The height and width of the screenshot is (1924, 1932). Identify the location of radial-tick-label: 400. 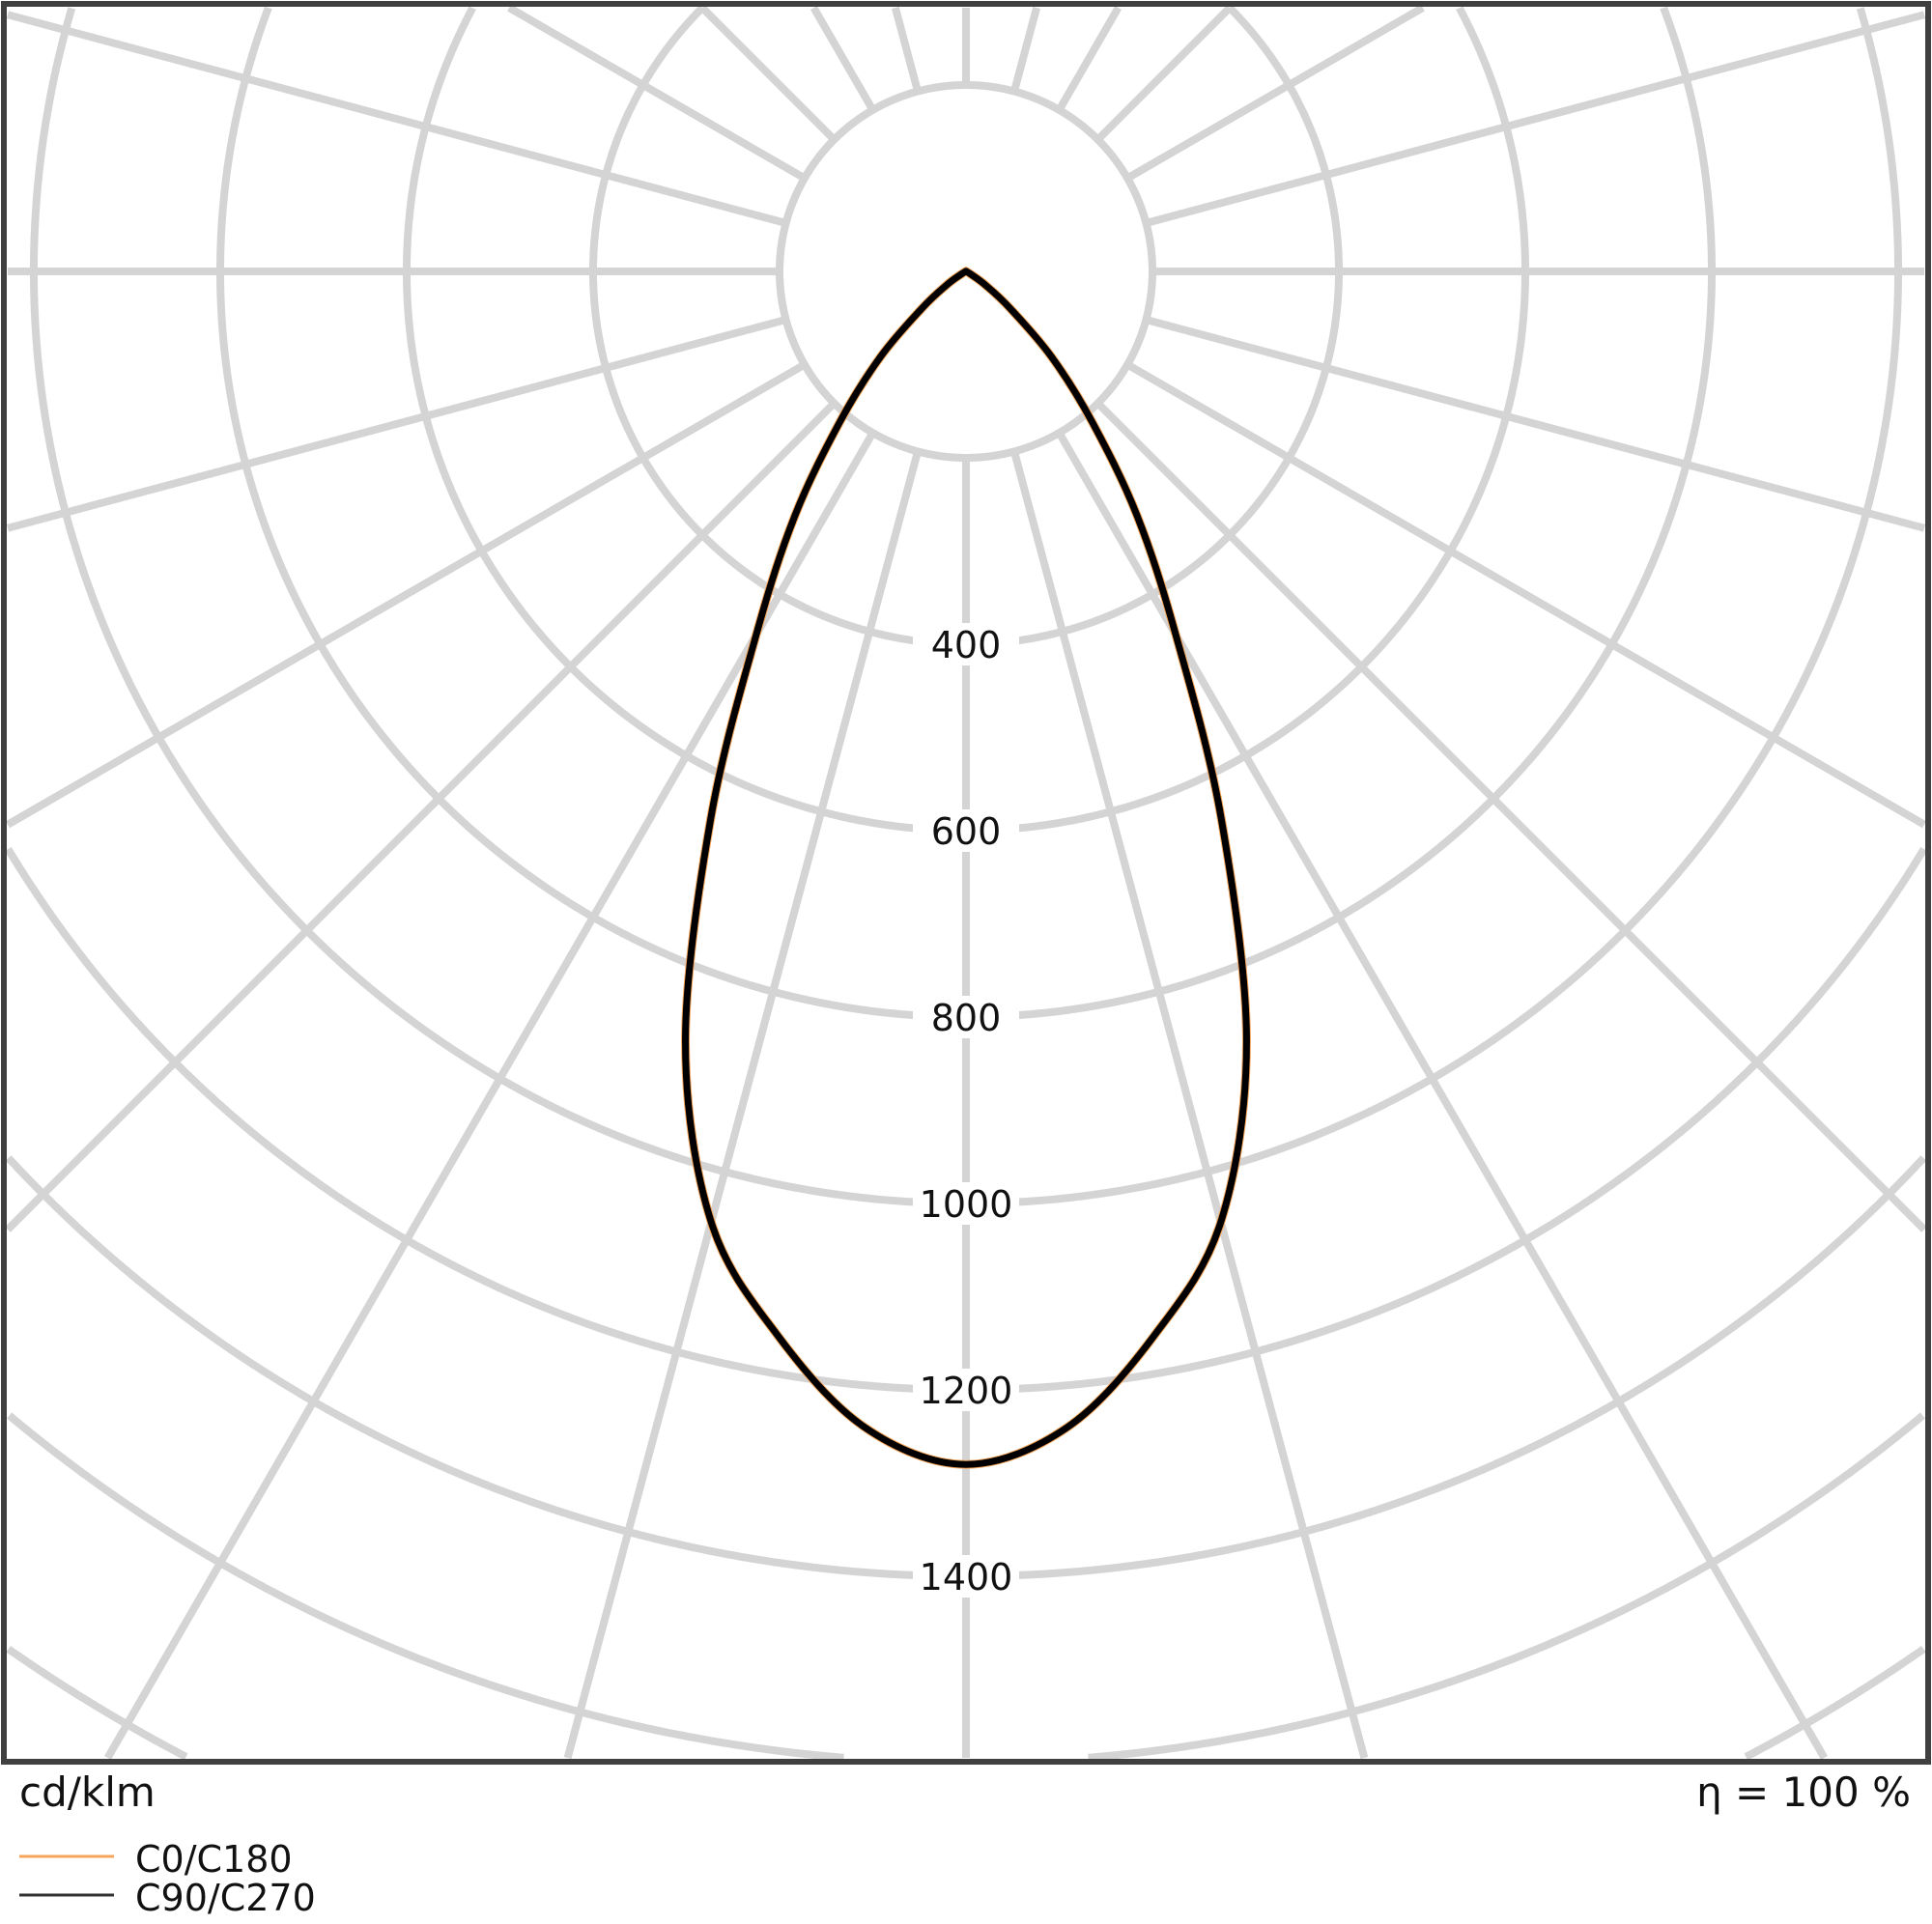
(966, 645).